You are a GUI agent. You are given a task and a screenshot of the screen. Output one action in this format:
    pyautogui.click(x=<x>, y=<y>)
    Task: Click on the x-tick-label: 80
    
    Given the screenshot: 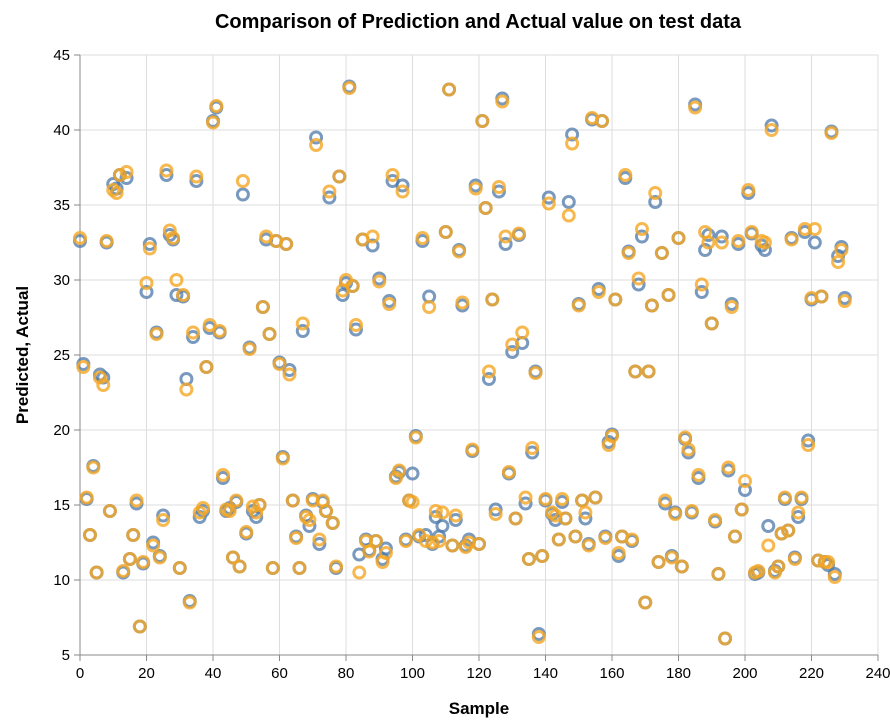 What is the action you would take?
    pyautogui.click(x=346, y=673)
    